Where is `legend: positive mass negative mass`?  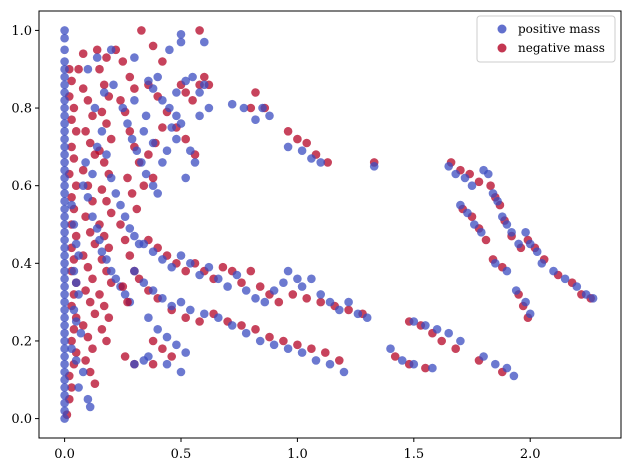 legend: positive mass negative mass is located at coordinates (546, 39).